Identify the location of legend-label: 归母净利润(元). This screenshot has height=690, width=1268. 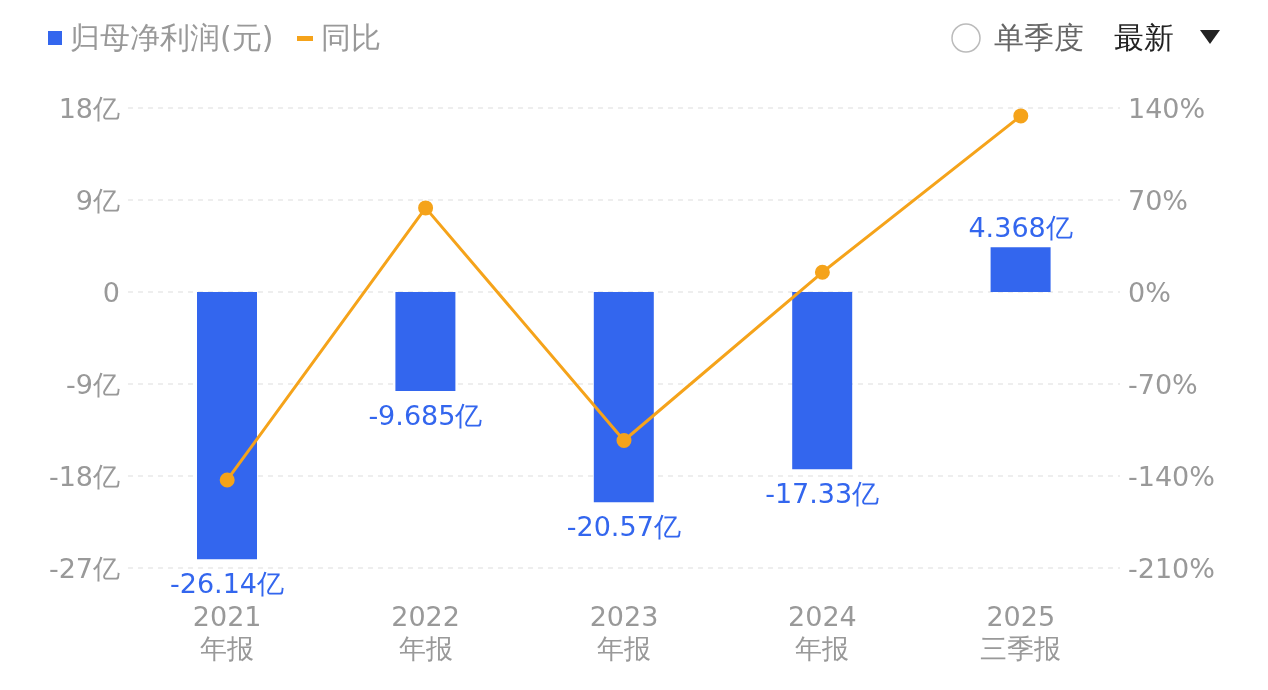
(172, 37).